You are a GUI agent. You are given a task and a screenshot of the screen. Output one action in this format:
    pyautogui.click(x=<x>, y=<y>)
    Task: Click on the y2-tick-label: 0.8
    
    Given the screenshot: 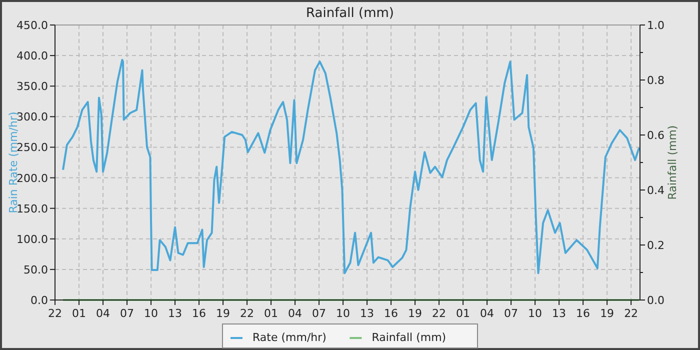 What is the action you would take?
    pyautogui.click(x=655, y=80)
    